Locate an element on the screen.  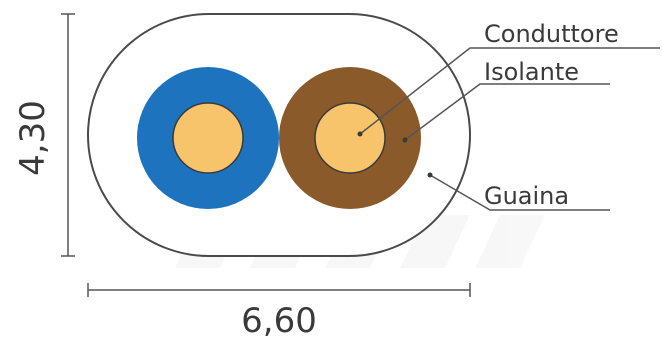
label-sheath: Guaina is located at coordinates (526, 196).